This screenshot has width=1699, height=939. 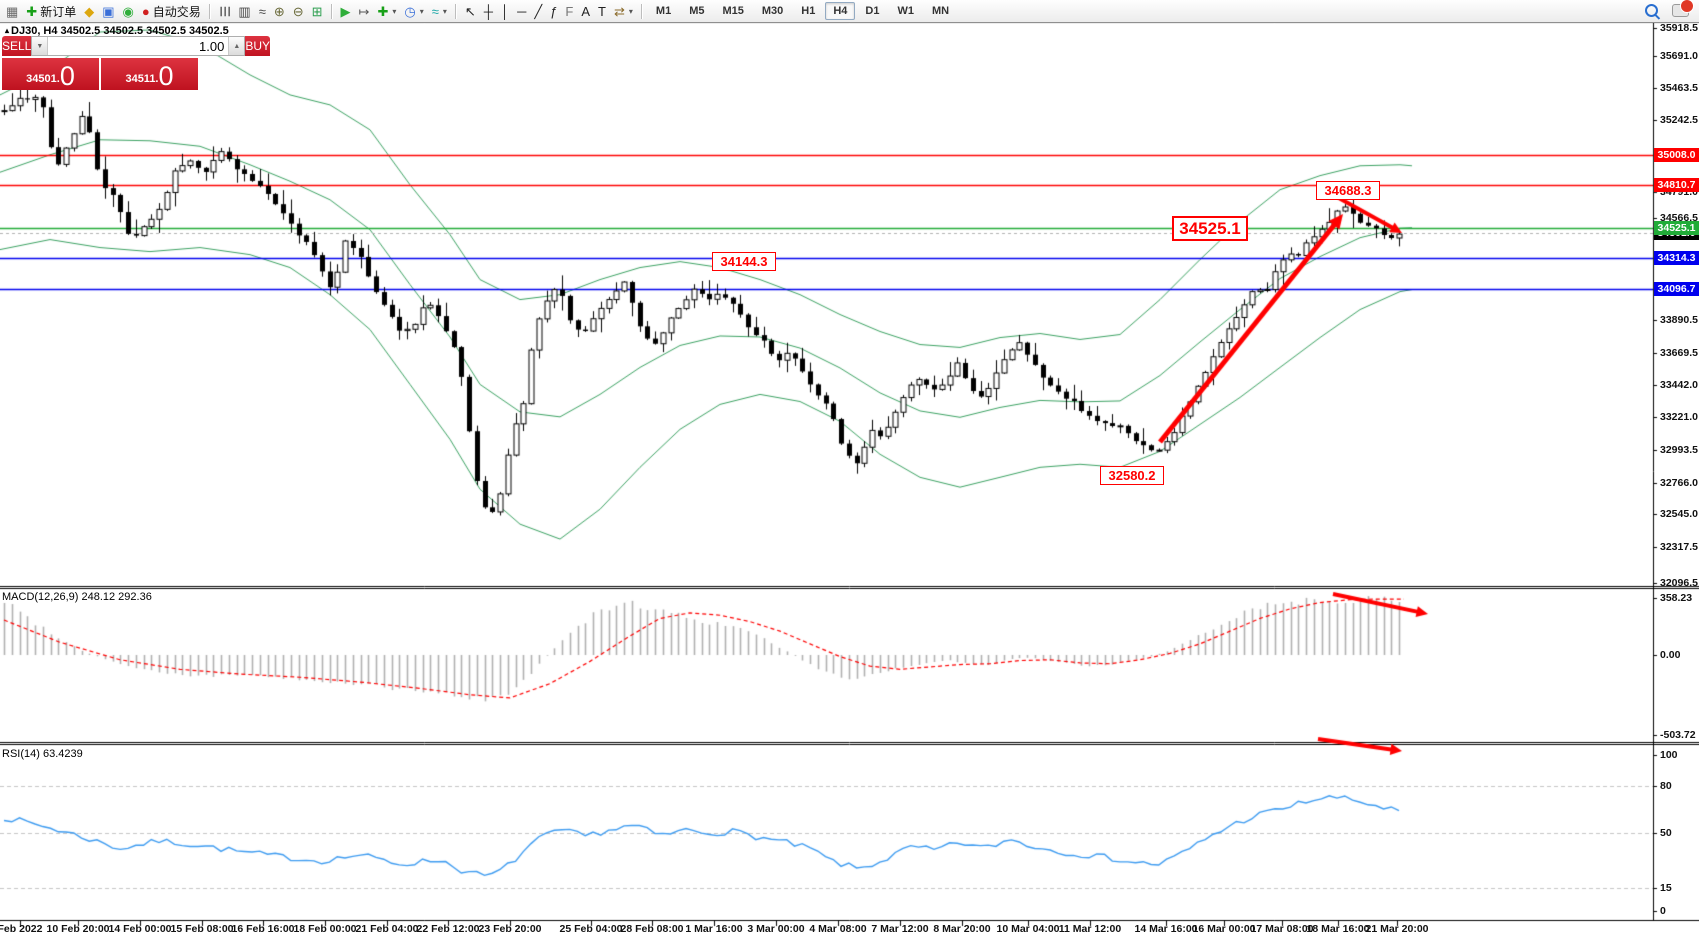 I want to click on price-annotation: 32580.2, so click(x=1132, y=475).